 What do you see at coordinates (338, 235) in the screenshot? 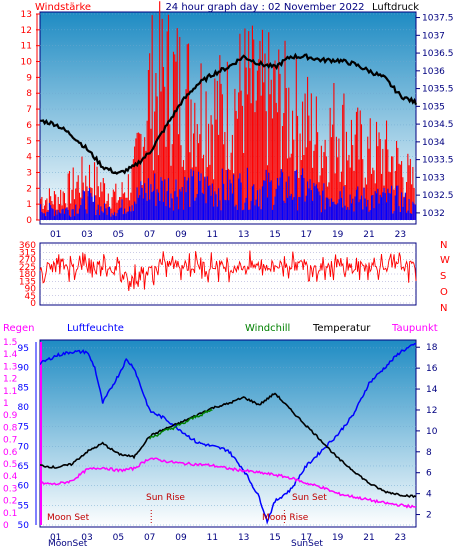
I see `hour-tick-label: 19` at bounding box center [338, 235].